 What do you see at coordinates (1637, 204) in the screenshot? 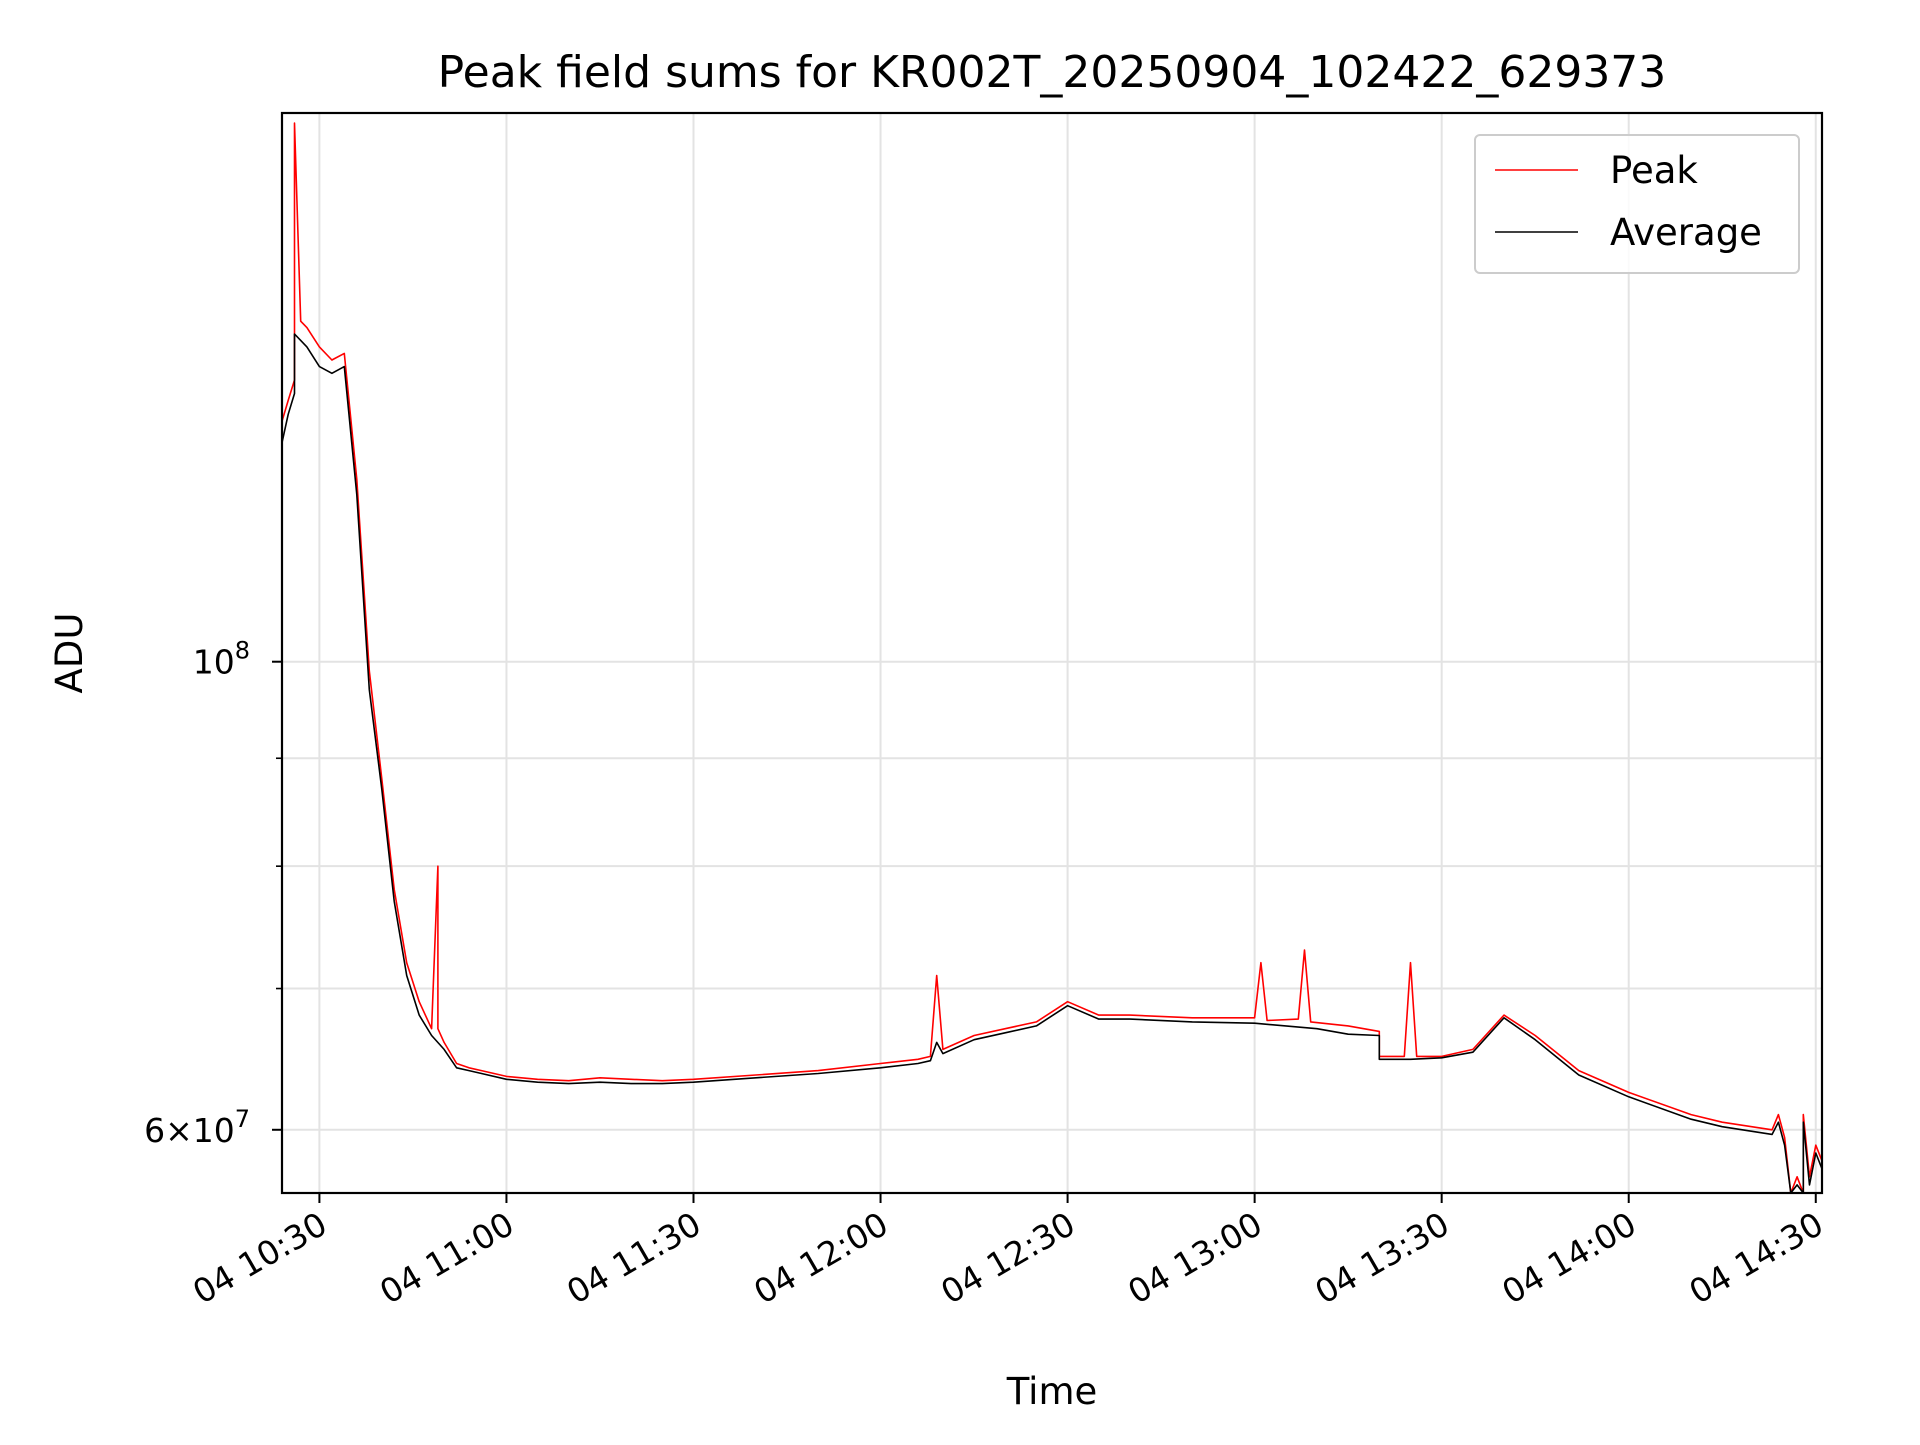
I see `legend: Peak Average` at bounding box center [1637, 204].